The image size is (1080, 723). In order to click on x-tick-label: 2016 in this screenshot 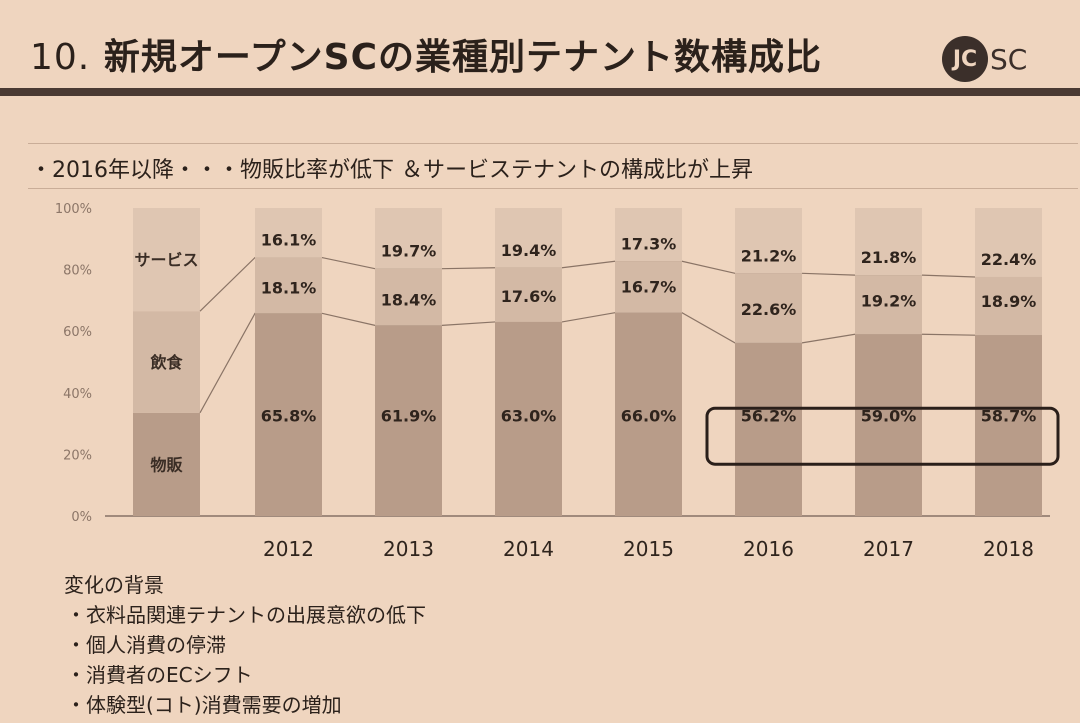, I will do `click(768, 549)`.